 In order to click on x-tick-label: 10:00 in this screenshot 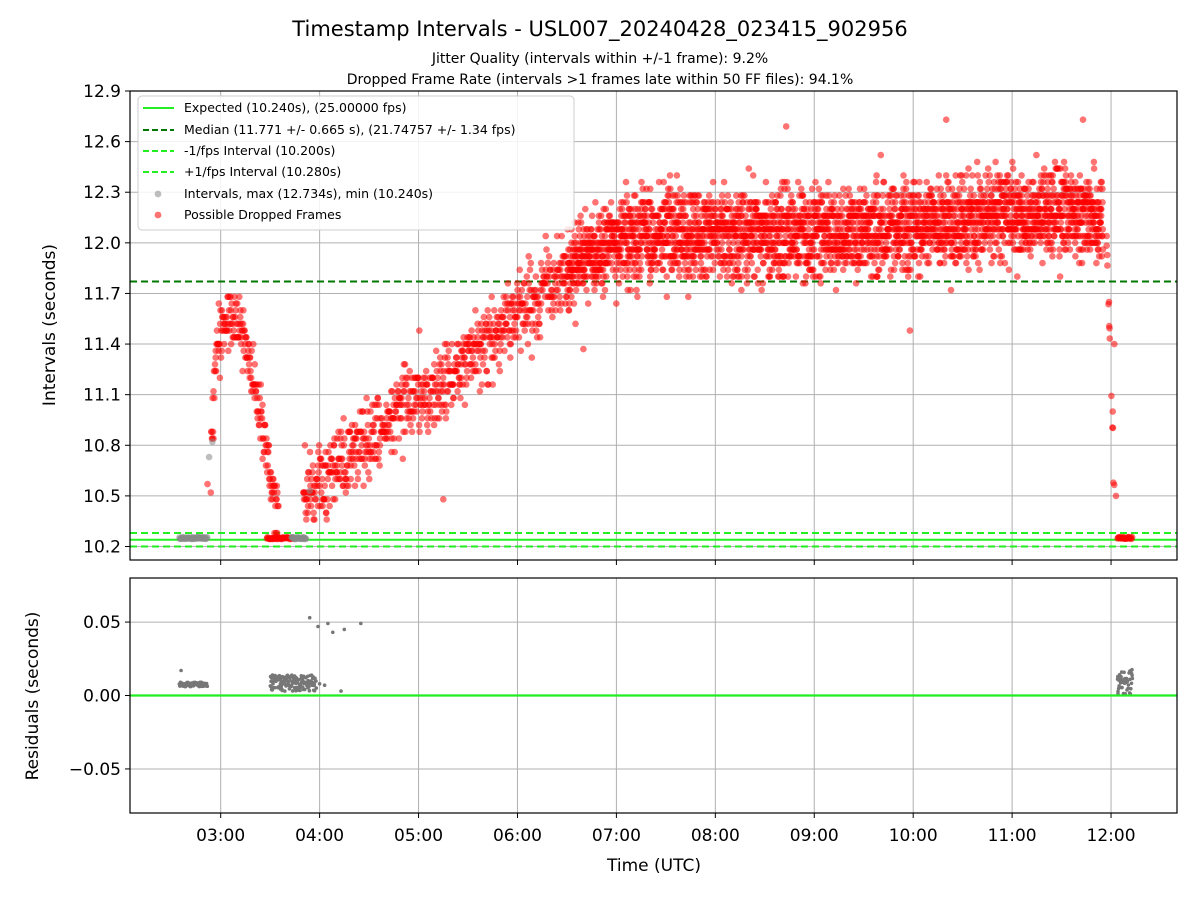, I will do `click(913, 836)`.